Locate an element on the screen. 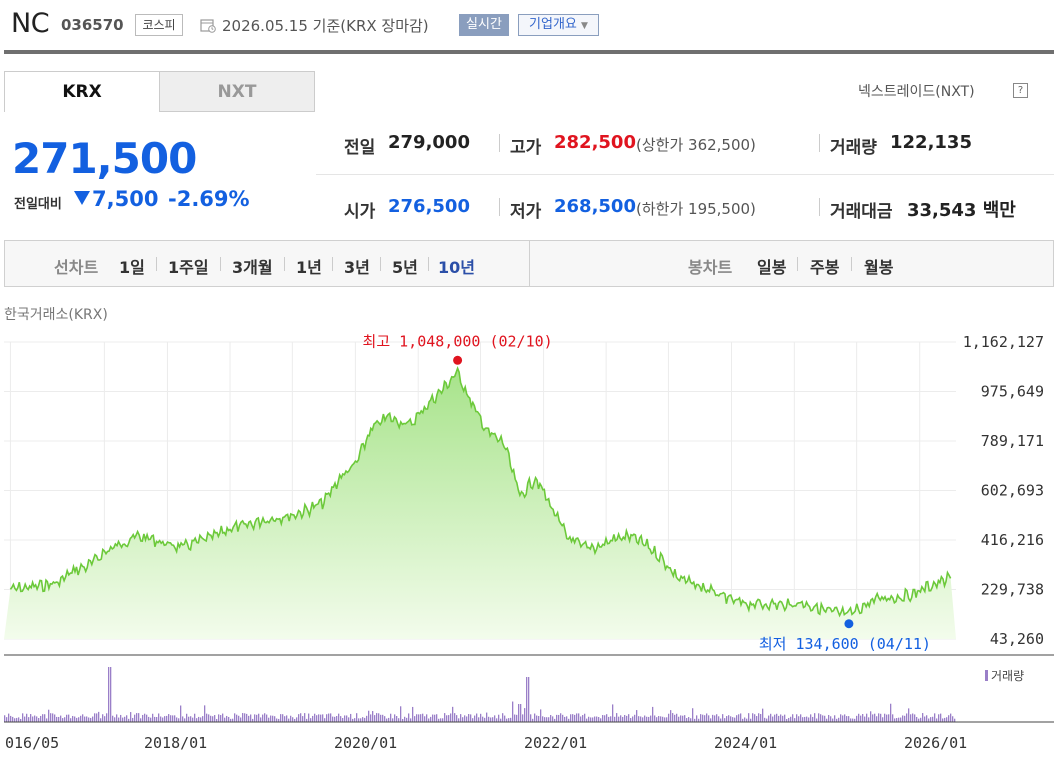 This screenshot has width=1054, height=776. tab-nxt: NXT is located at coordinates (237, 91).